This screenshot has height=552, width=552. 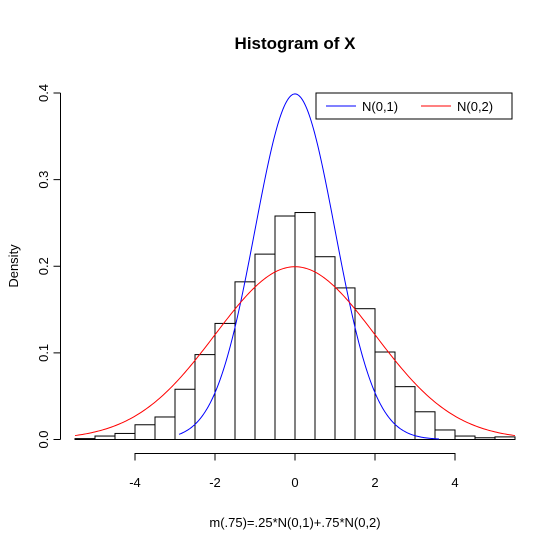 I want to click on legend-label-n02: N(0,2), so click(x=475, y=106).